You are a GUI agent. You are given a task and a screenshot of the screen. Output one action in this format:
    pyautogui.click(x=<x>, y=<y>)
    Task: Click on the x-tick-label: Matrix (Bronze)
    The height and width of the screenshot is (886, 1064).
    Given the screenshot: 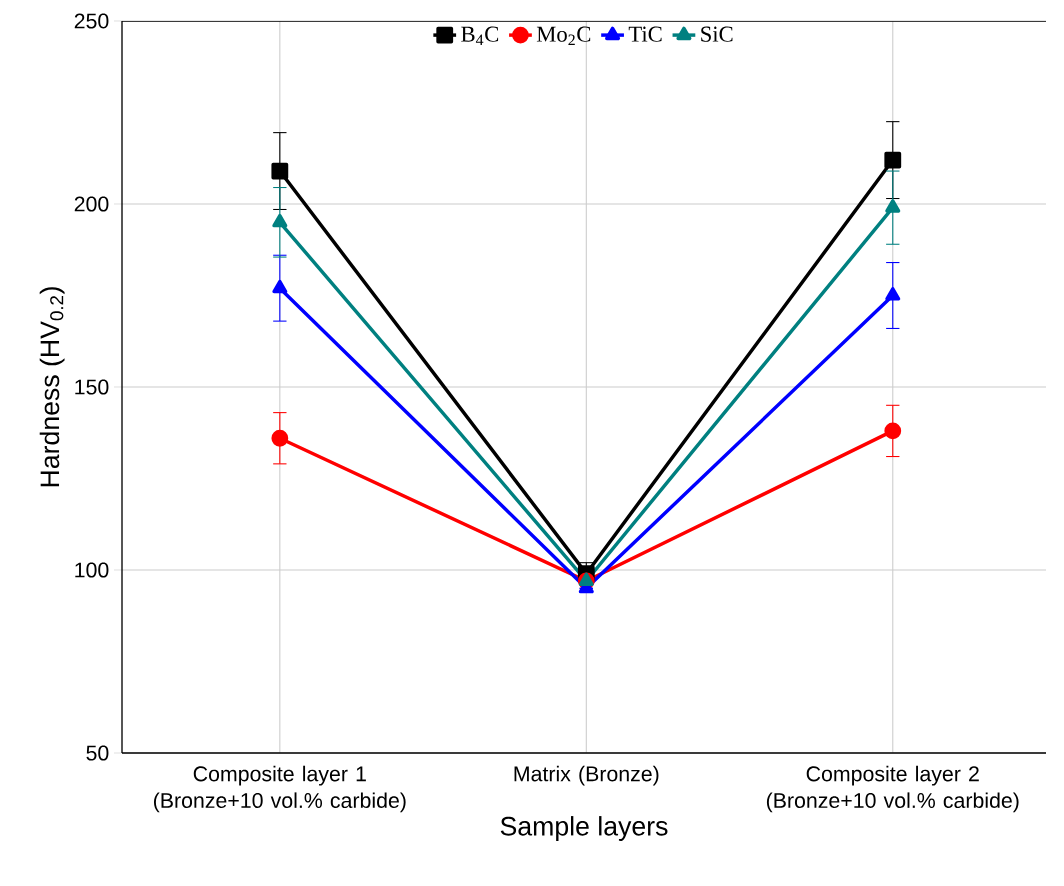 What is the action you would take?
    pyautogui.click(x=586, y=775)
    